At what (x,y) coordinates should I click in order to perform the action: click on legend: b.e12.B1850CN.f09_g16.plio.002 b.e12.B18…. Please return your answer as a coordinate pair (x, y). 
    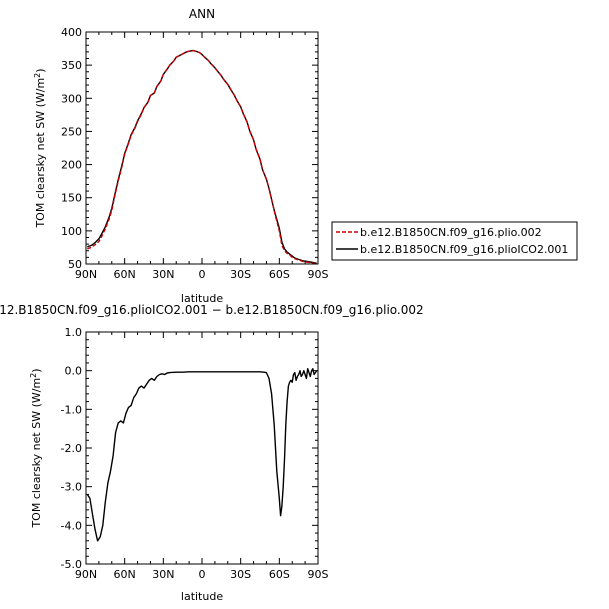
    Looking at the image, I should click on (454, 241).